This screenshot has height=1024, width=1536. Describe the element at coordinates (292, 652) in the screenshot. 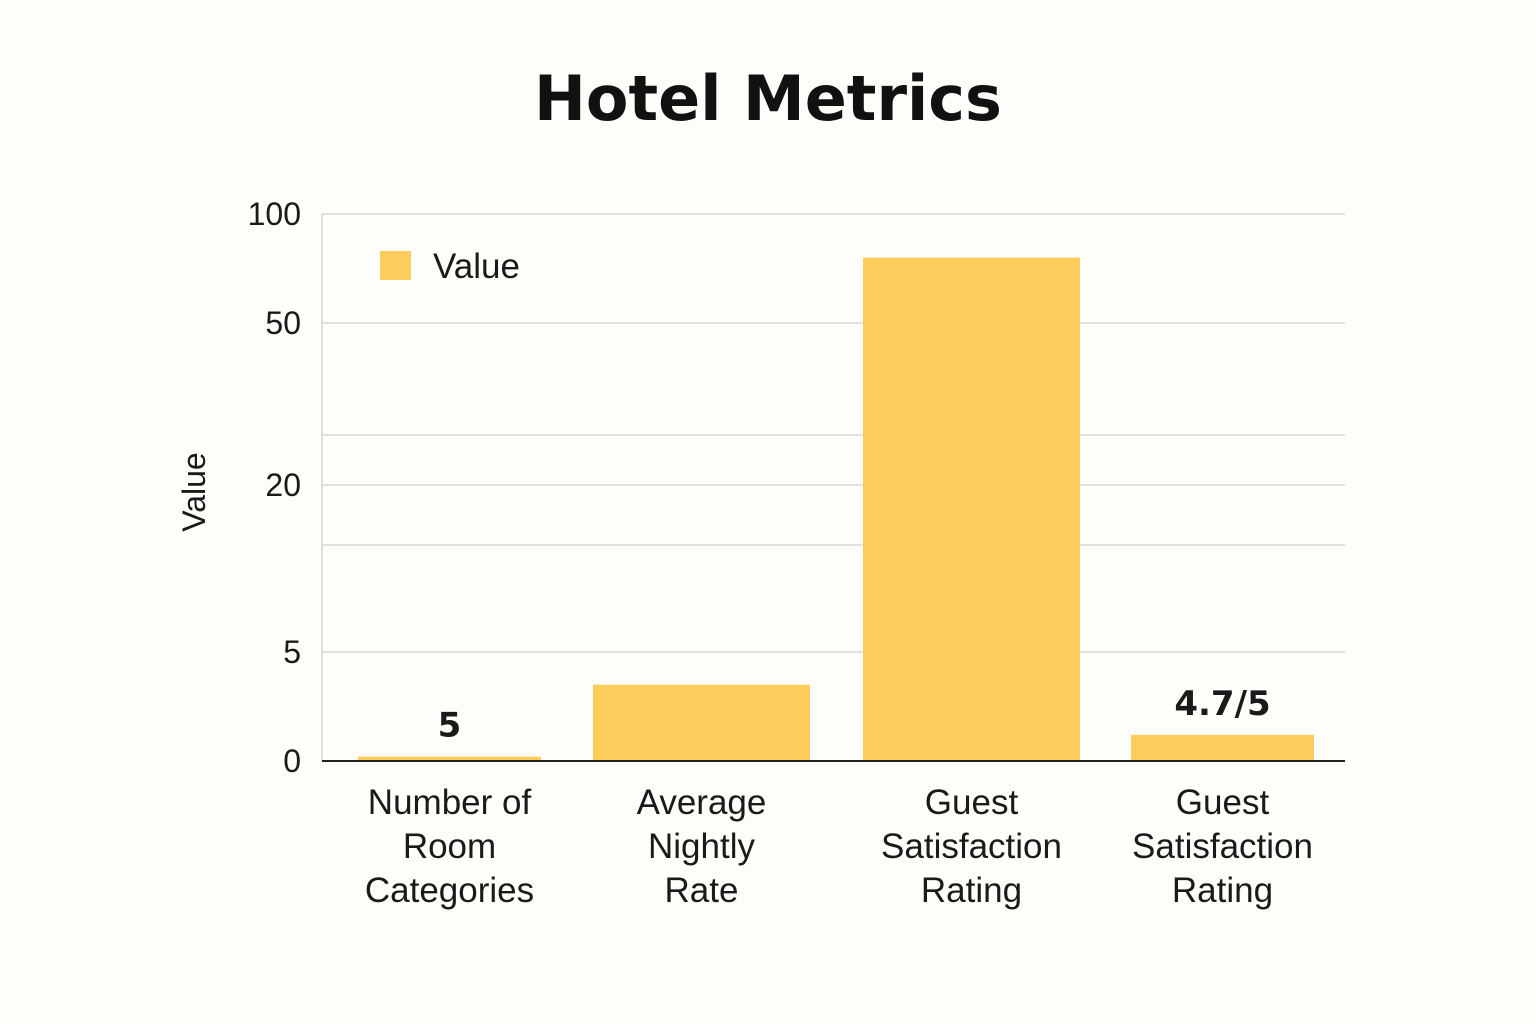

I see `y-tick-label: 5` at that location.